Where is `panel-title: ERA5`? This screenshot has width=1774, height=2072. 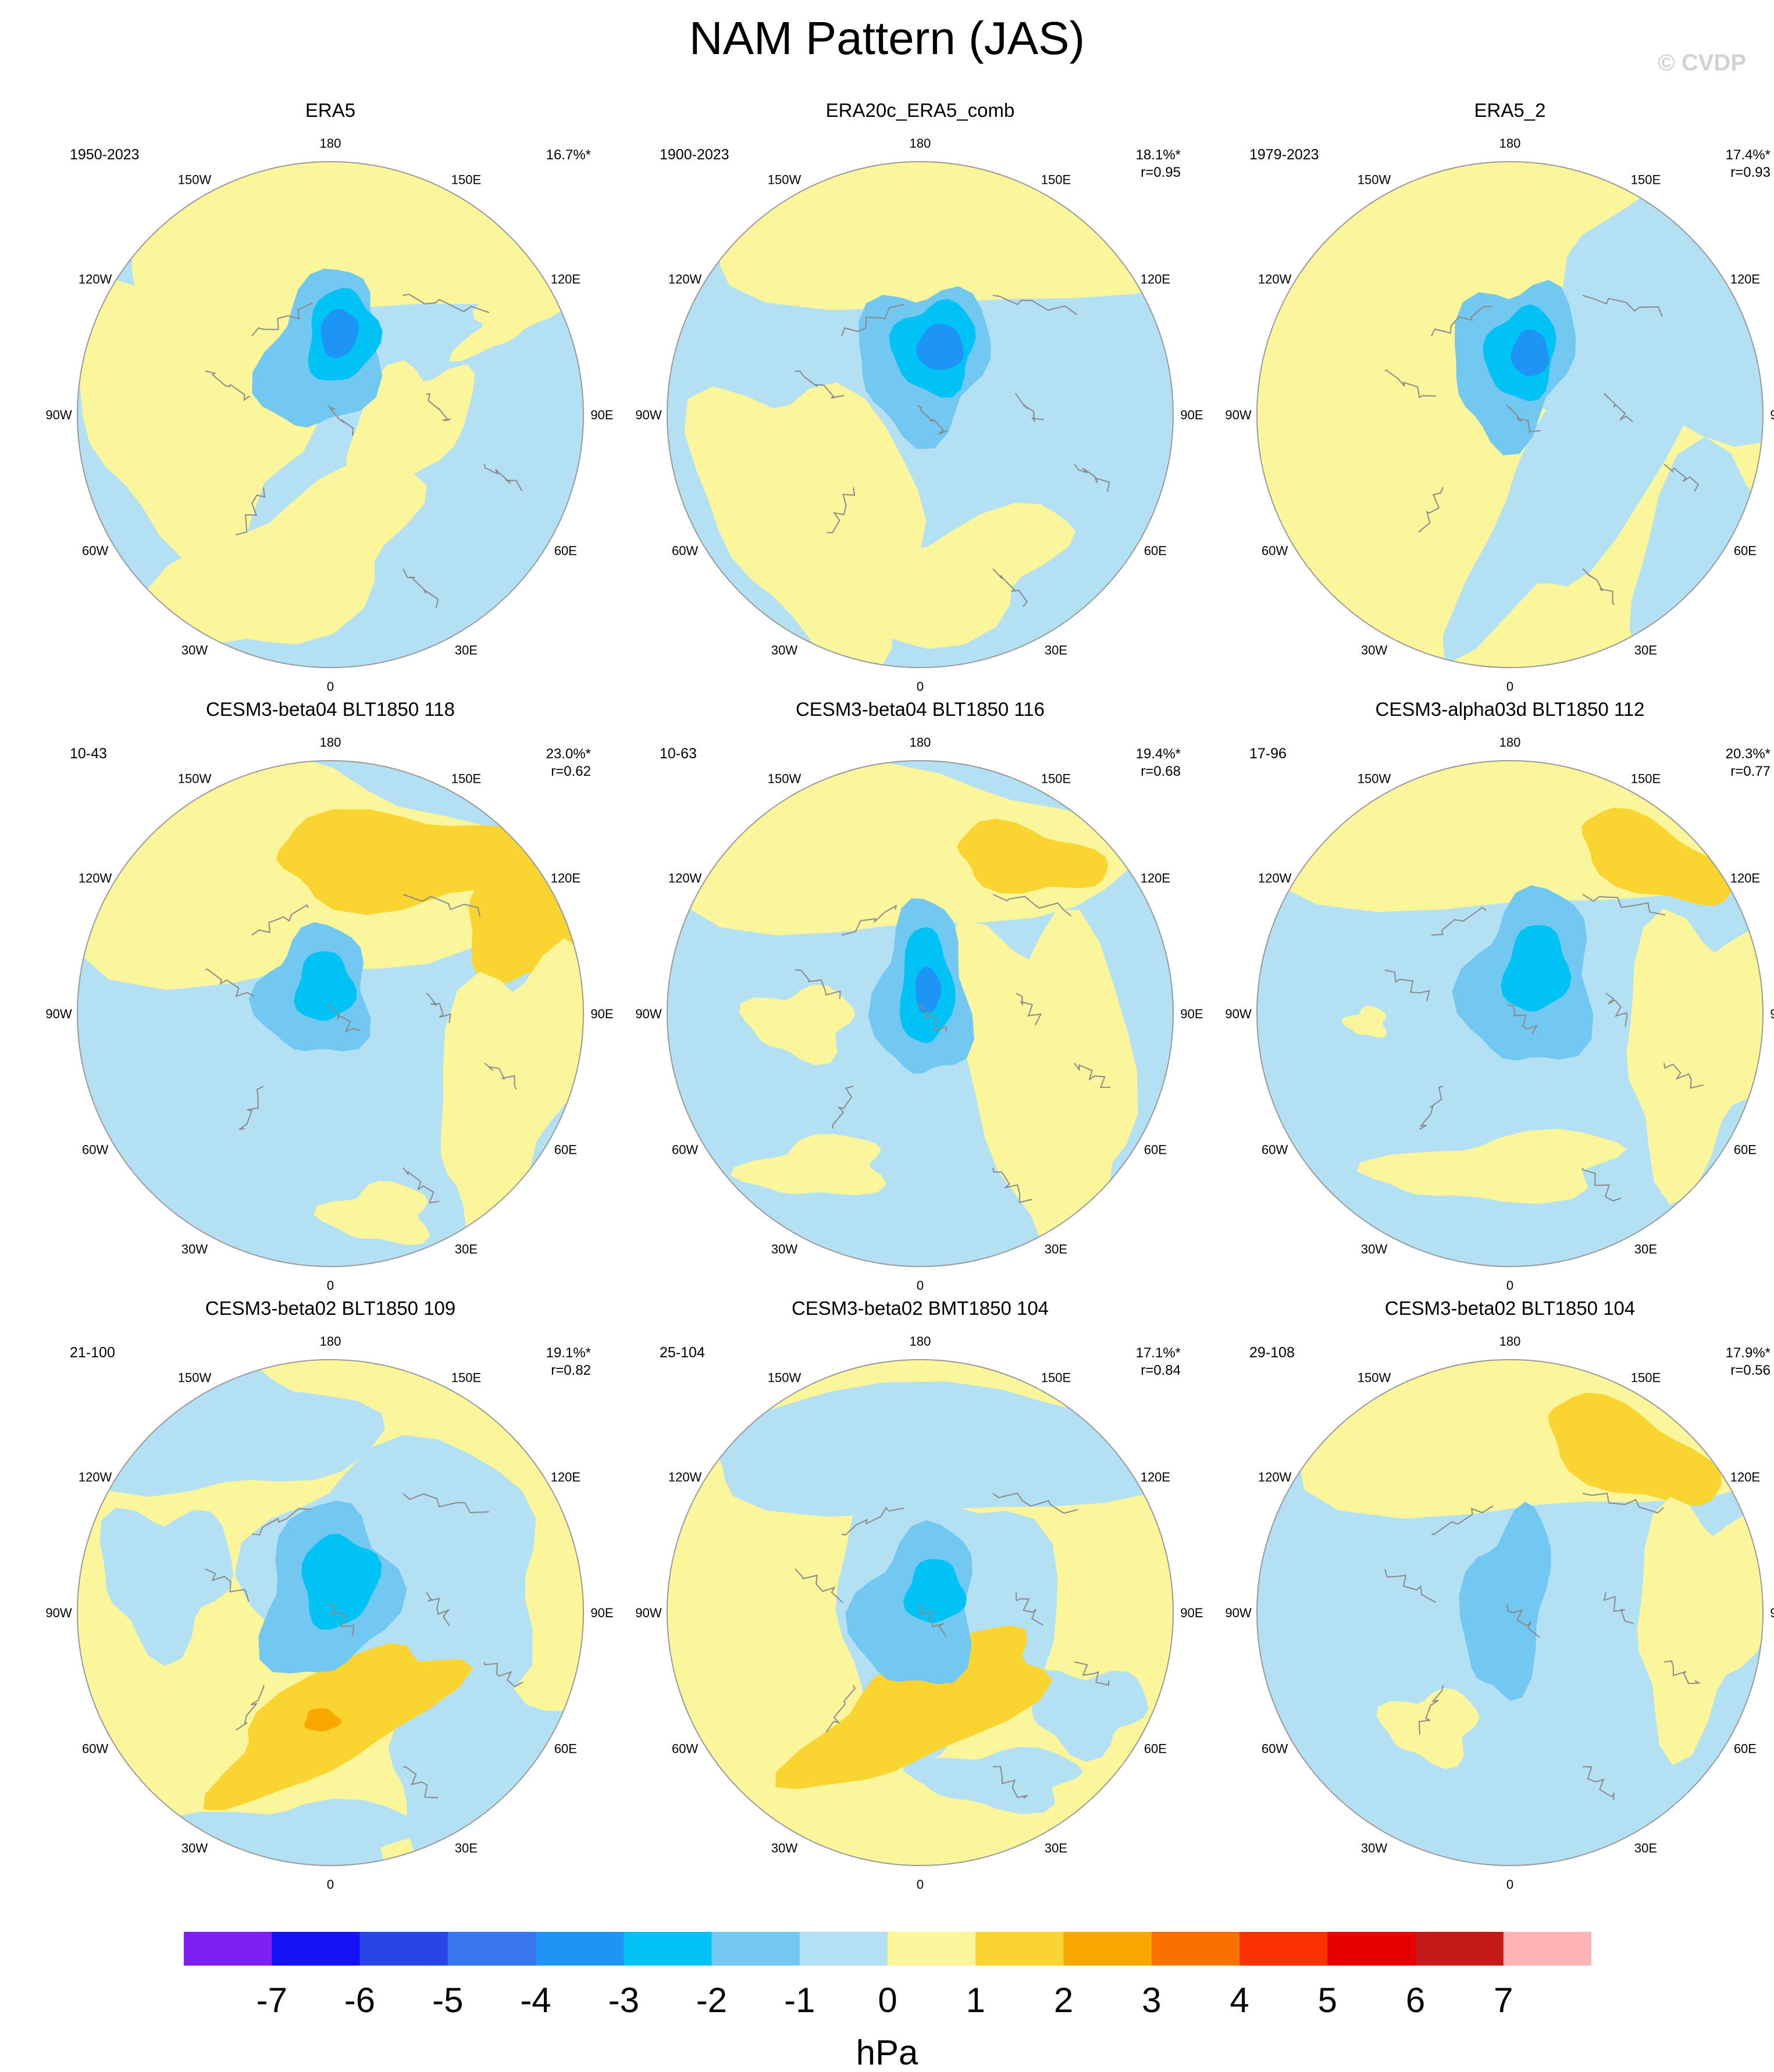 panel-title: ERA5 is located at coordinates (331, 110).